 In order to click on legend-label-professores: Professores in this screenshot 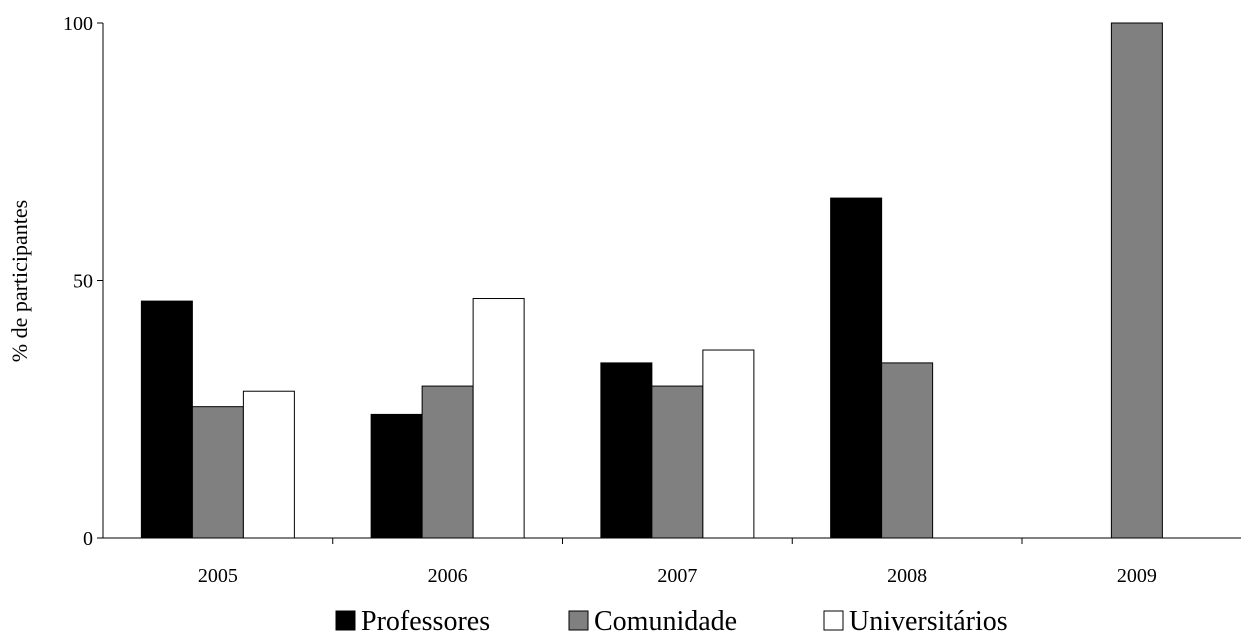, I will do `click(425, 621)`.